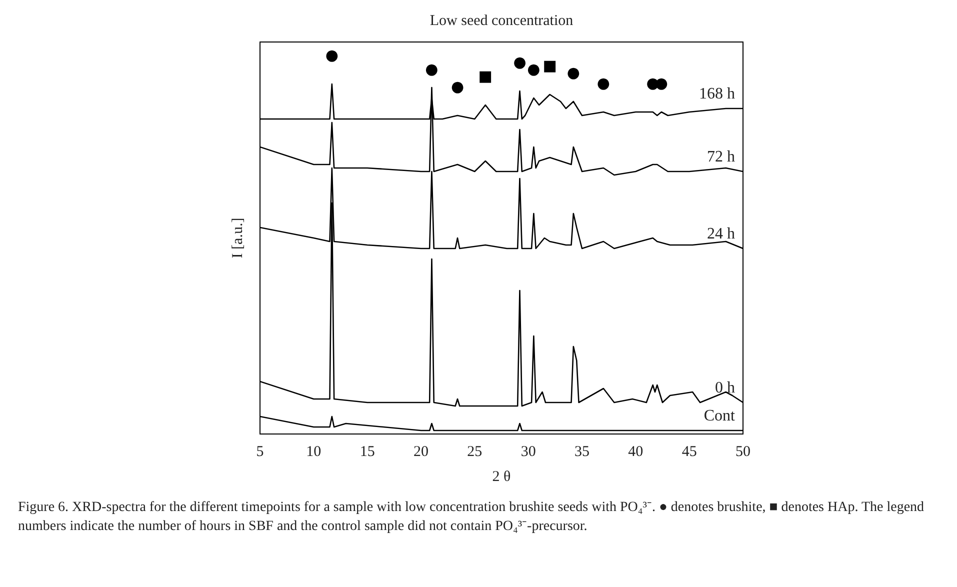 The height and width of the screenshot is (587, 957). Describe the element at coordinates (725, 388) in the screenshot. I see `series-label: 0 h` at that location.